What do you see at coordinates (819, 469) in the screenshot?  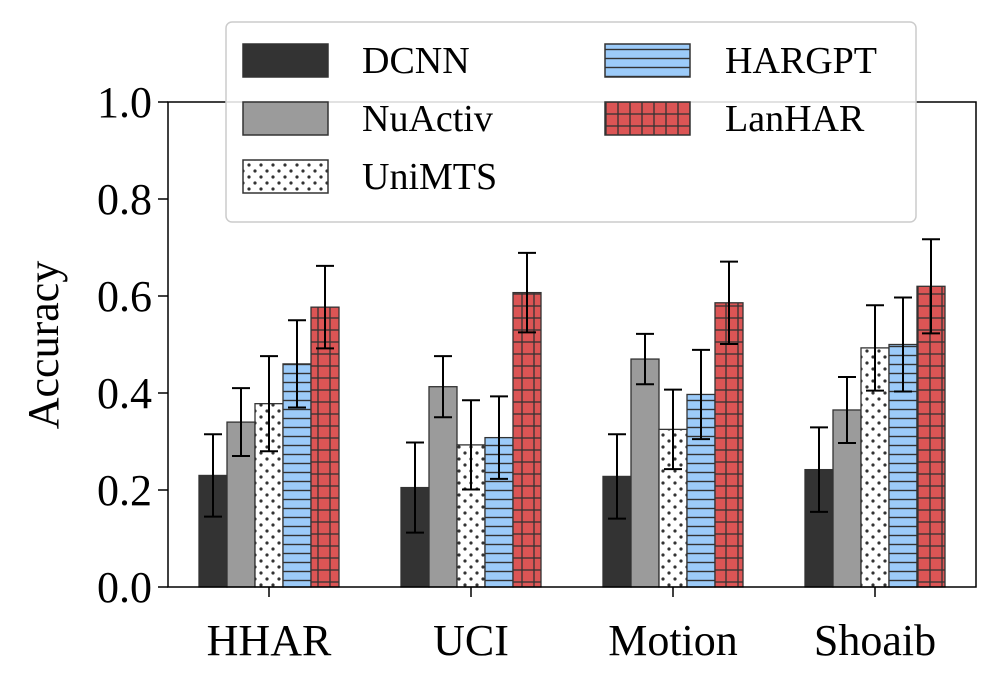 I see `error-bar-dcnn-shoaib` at bounding box center [819, 469].